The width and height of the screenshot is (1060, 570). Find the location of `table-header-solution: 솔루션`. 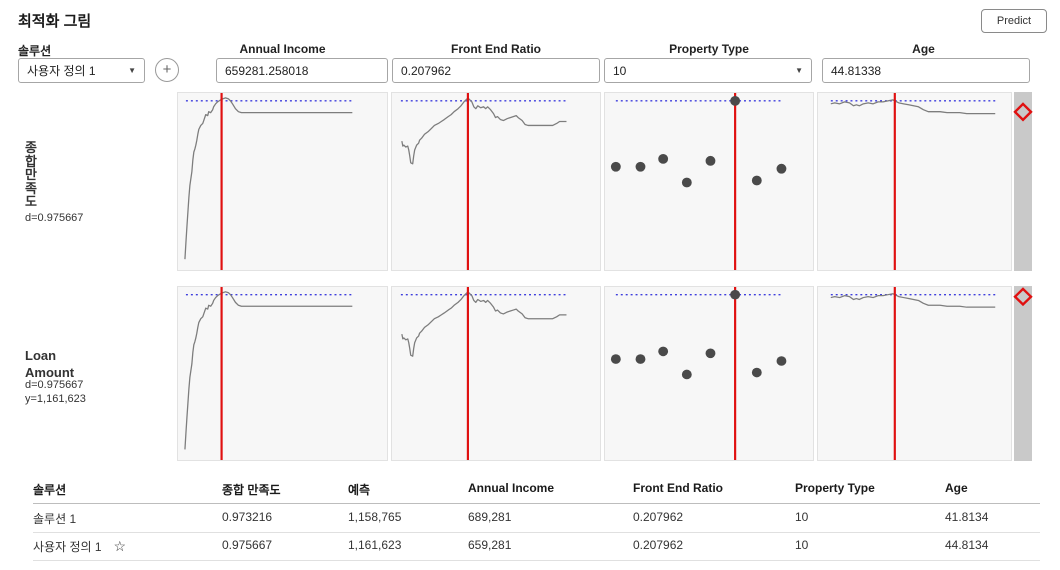

table-header-solution: 솔루션 is located at coordinates (50, 490).